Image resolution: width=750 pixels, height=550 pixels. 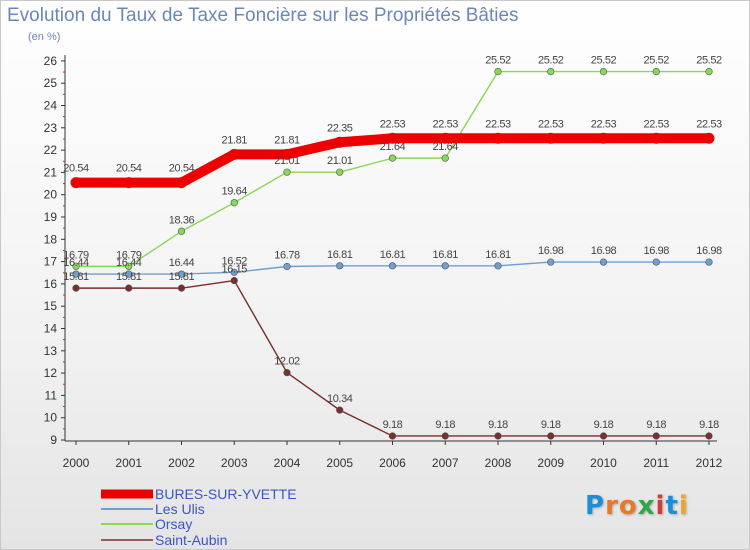 I want to click on data-label-saint-aubin: 10.34, so click(x=340, y=399).